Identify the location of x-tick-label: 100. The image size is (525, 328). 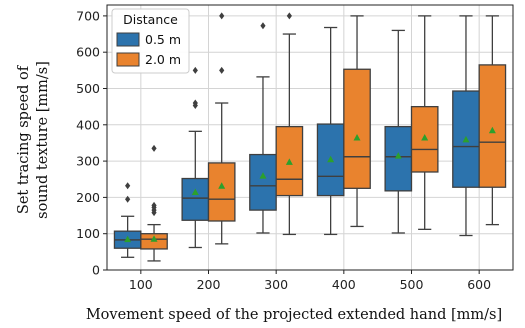
(141, 284).